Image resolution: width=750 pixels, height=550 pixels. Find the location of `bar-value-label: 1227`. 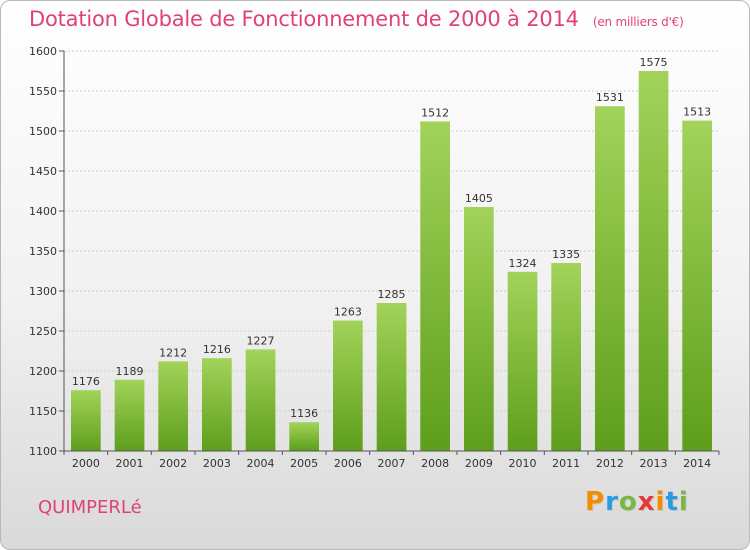

bar-value-label: 1227 is located at coordinates (261, 340).